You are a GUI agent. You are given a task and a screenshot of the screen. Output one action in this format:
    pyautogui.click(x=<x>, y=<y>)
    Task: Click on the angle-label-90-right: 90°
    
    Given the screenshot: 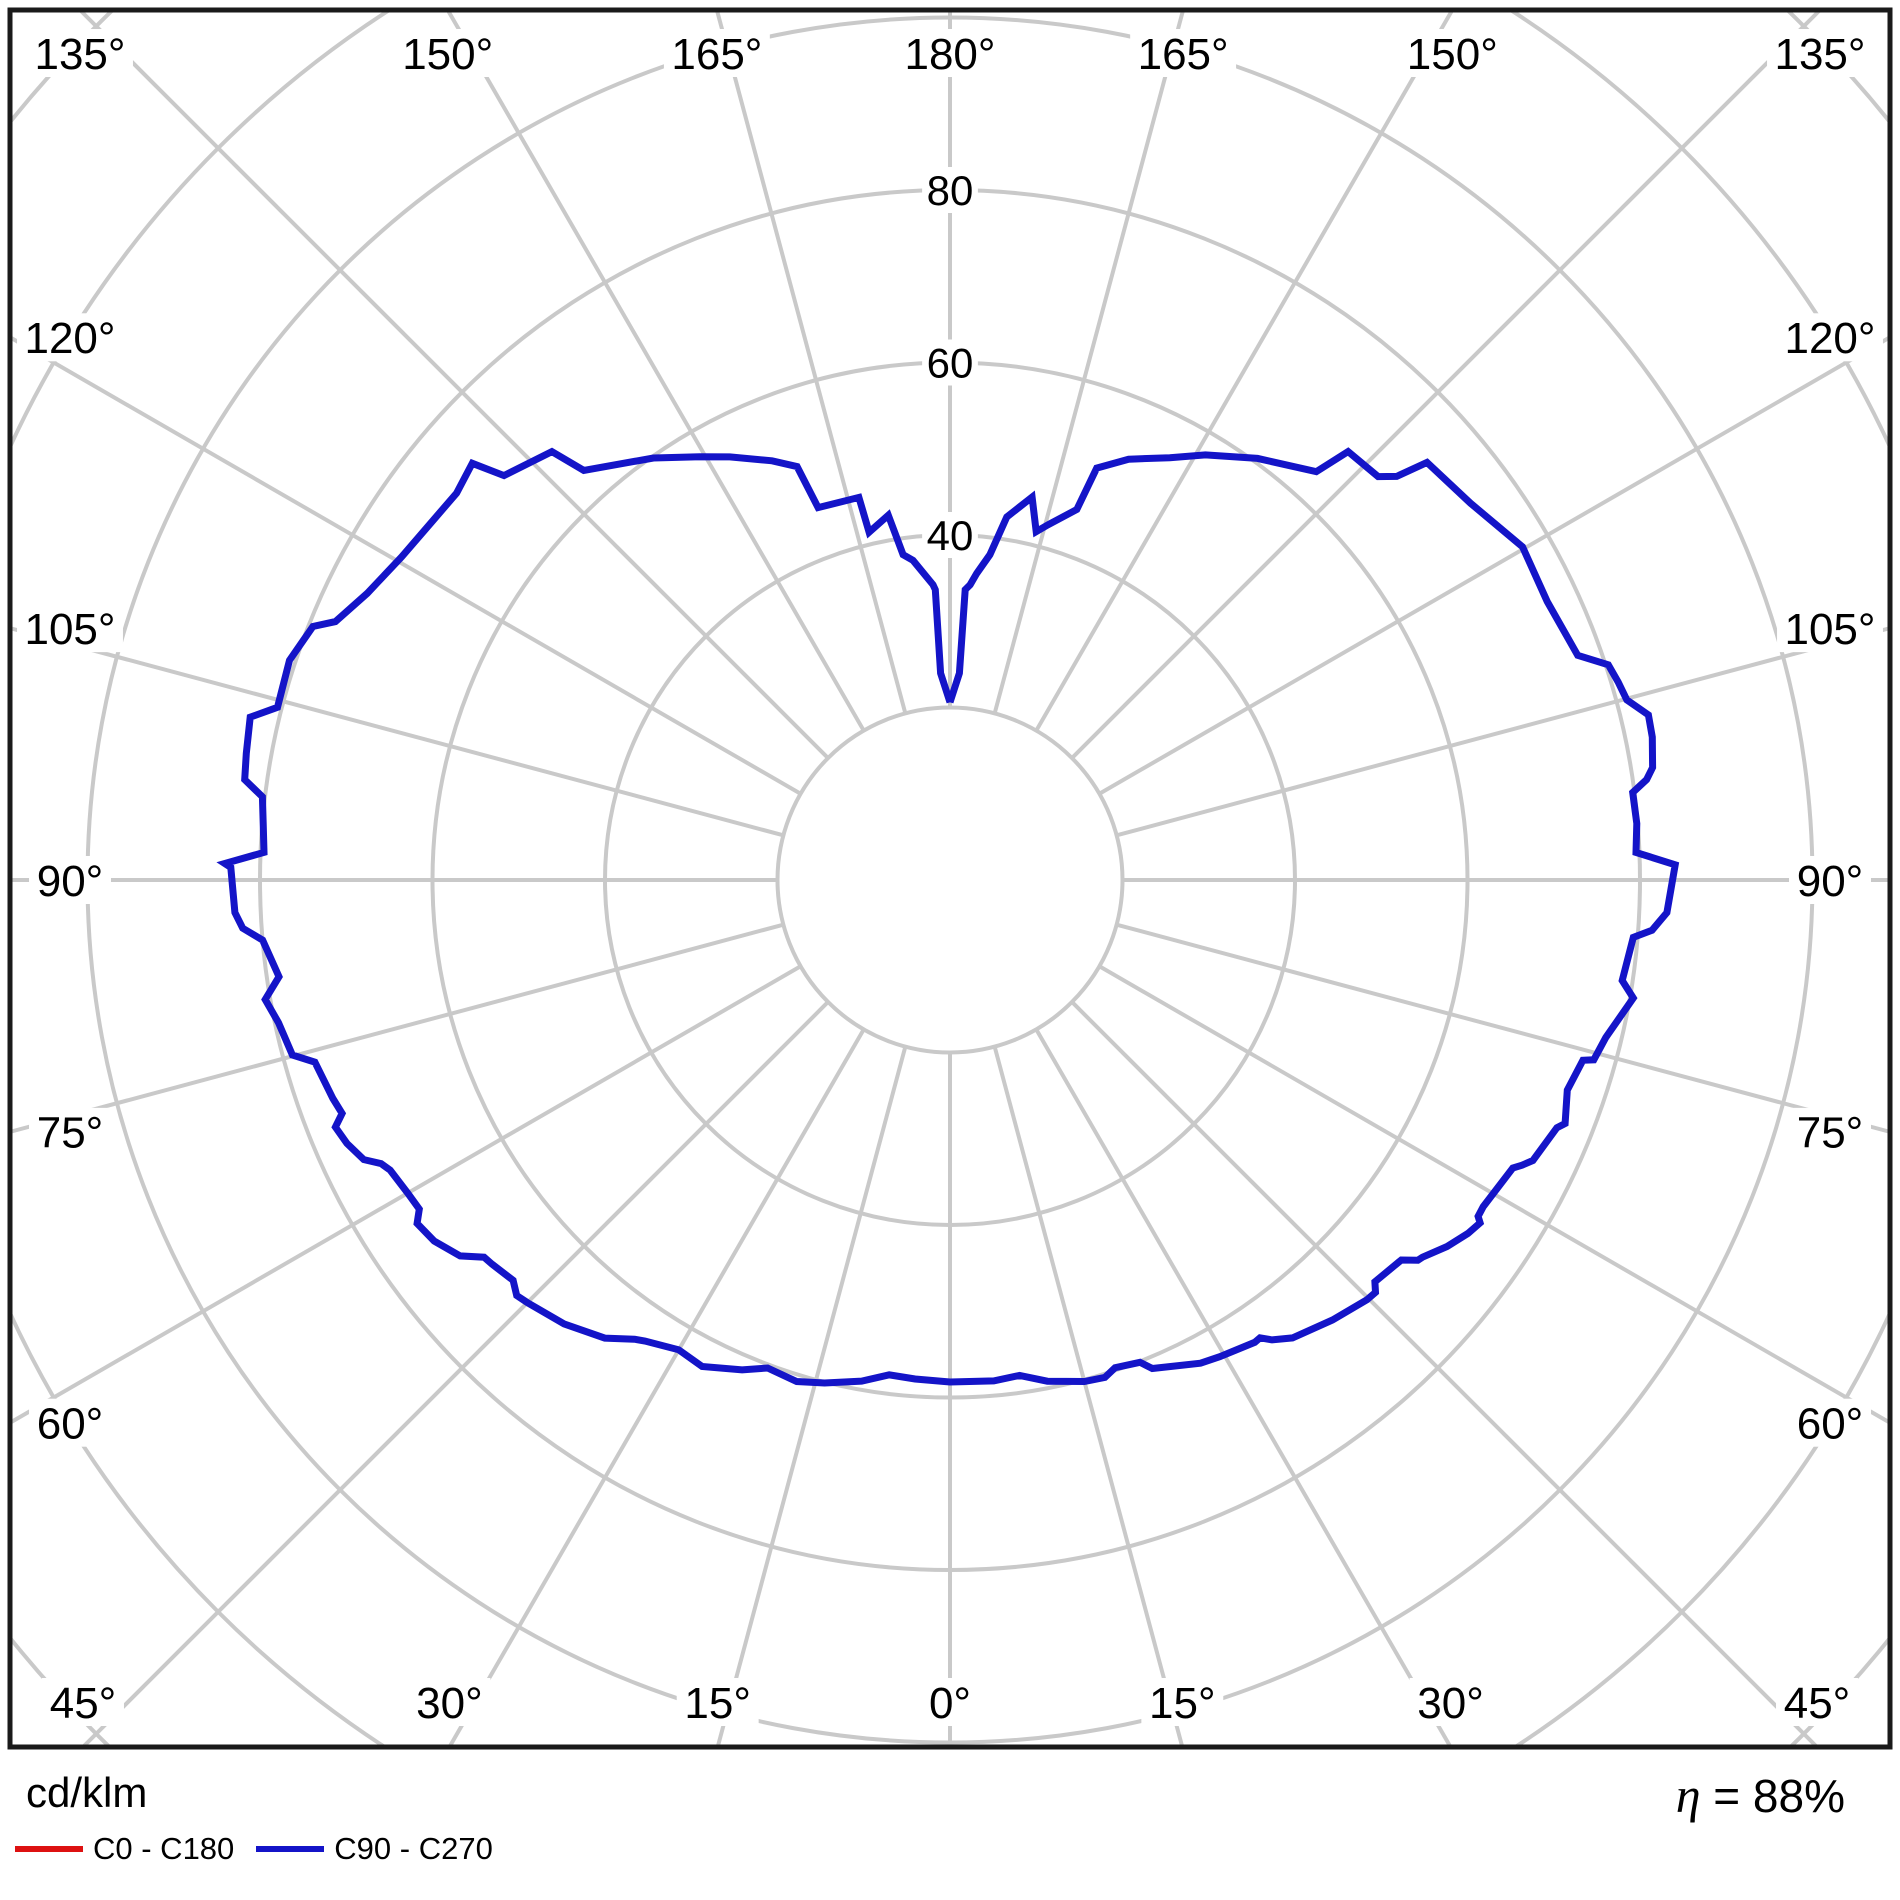 What is the action you would take?
    pyautogui.click(x=1830, y=881)
    